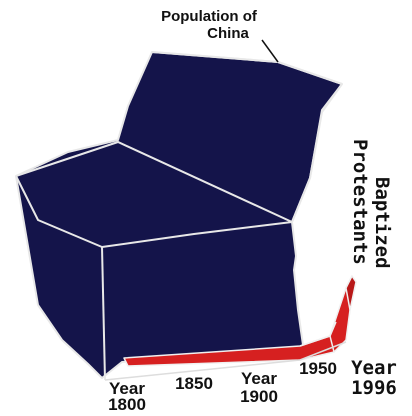 This screenshot has height=416, width=412. Describe the element at coordinates (103, 313) in the screenshot. I see `china-edge-front-vertical` at that location.